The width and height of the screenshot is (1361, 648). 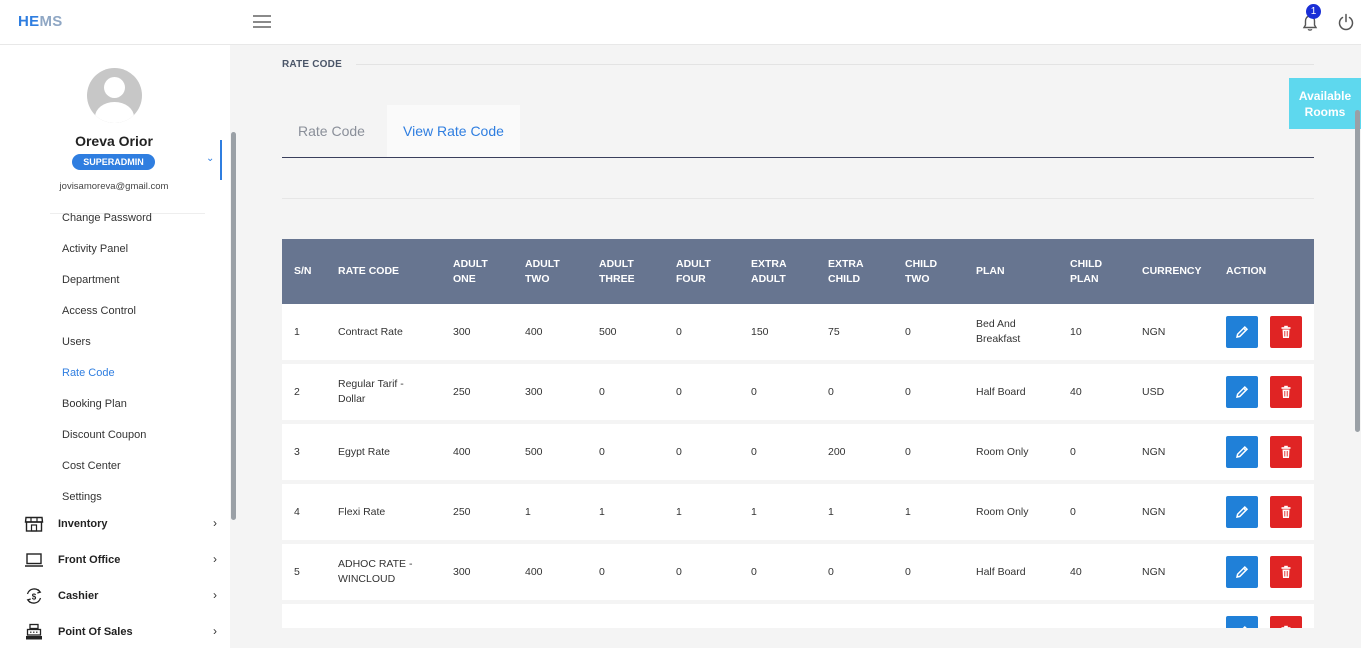 I want to click on footer-strip, so click(x=798, y=638).